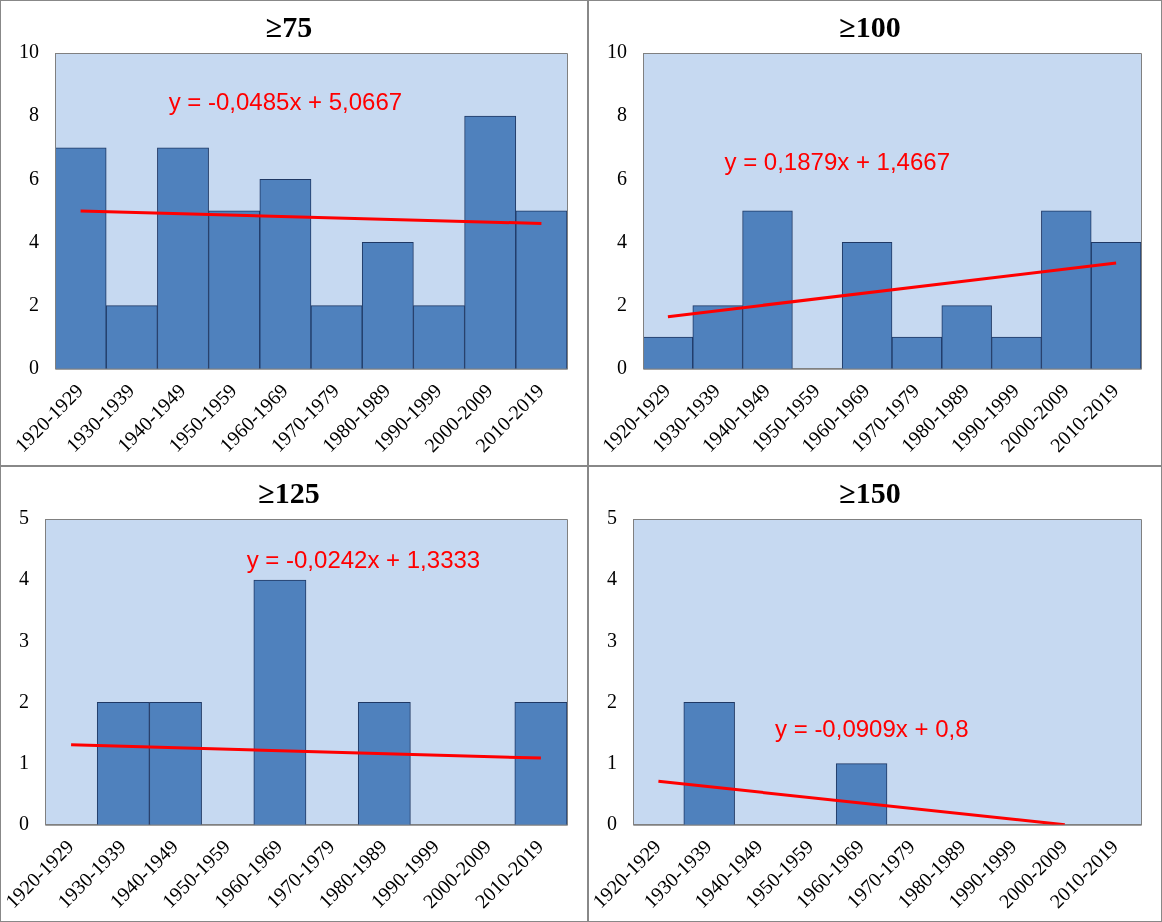 The height and width of the screenshot is (922, 1162). I want to click on chart-title: ≥75, so click(289, 26).